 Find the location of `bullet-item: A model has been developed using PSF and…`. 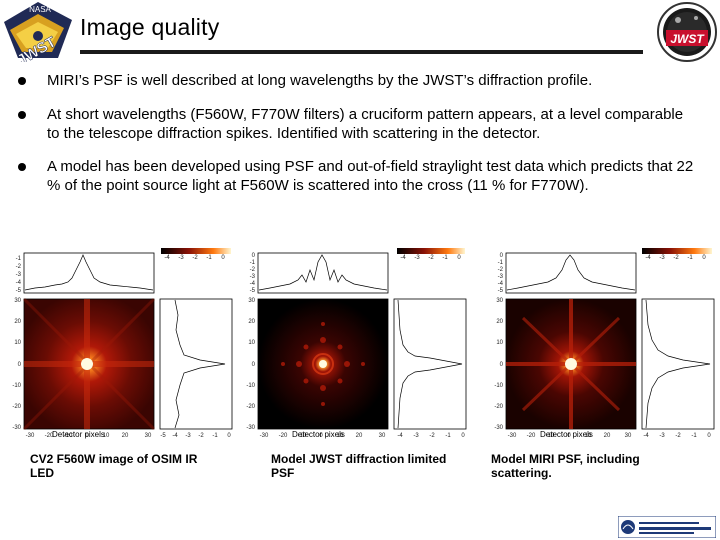

bullet-item: A model has been developed using PSF and… is located at coordinates (363, 177).